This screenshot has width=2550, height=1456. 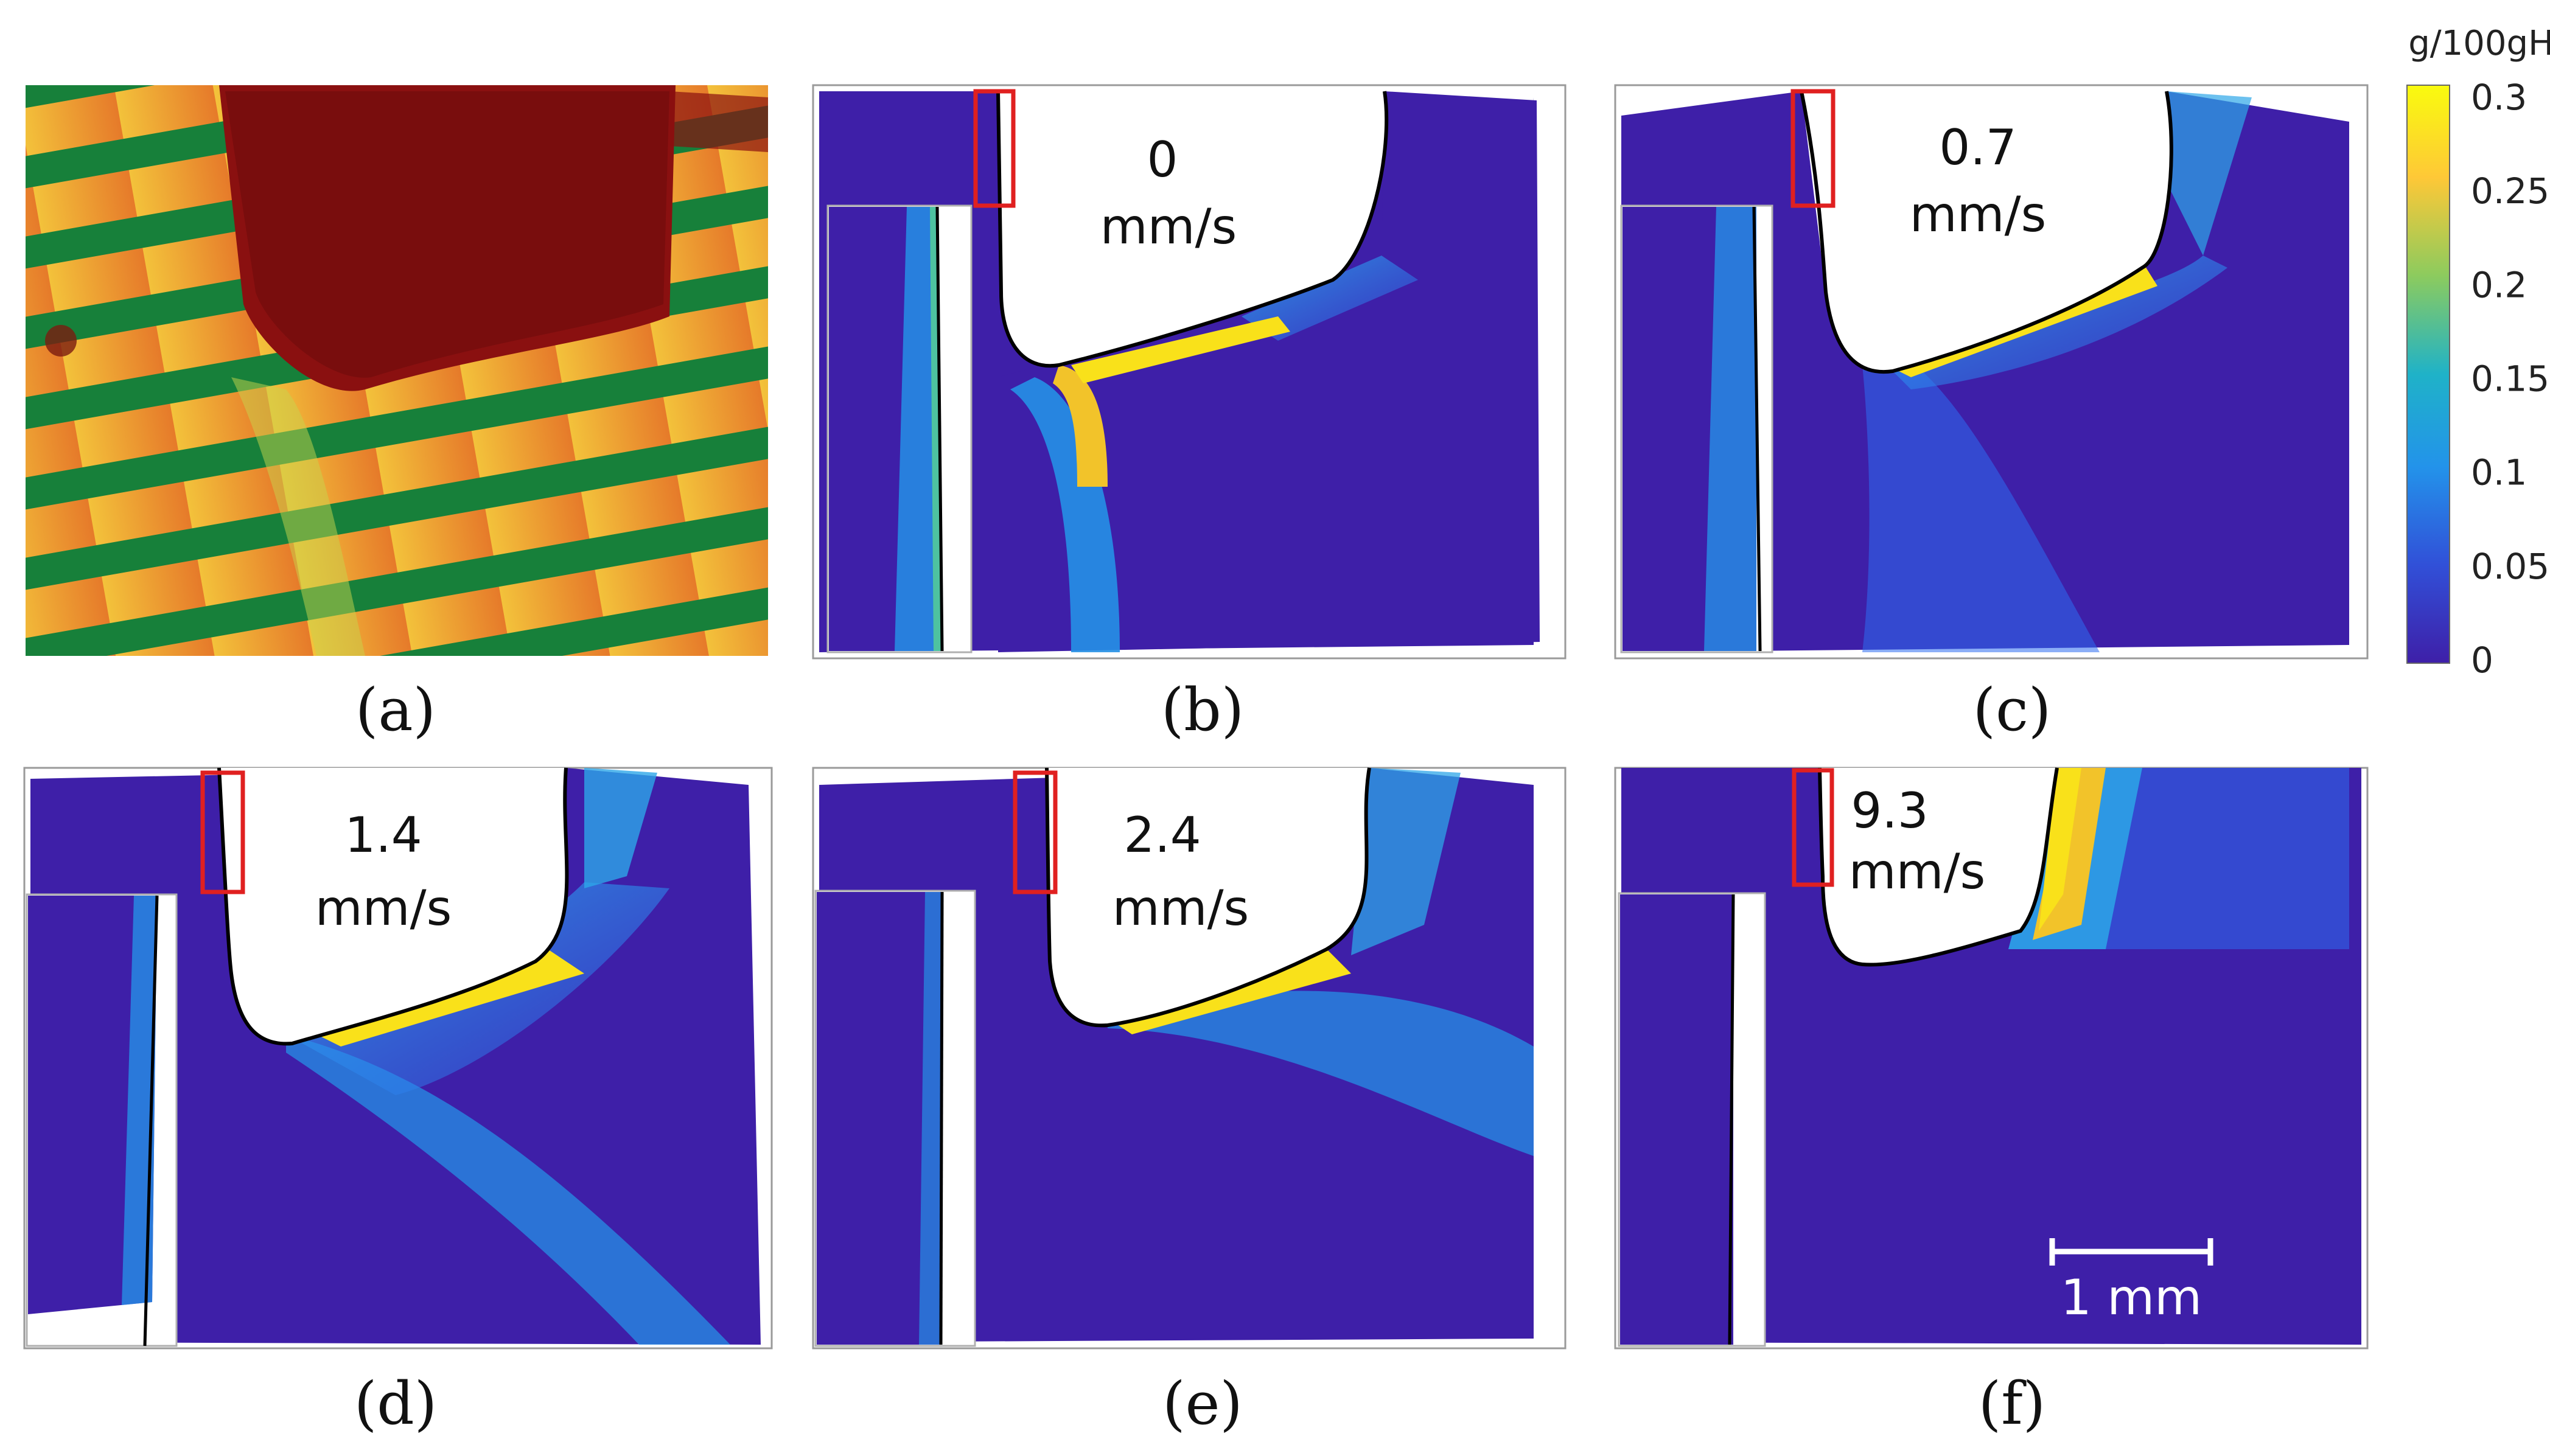 What do you see at coordinates (1189, 414) in the screenshot?
I see `panel-b: 0 mm/s (b)` at bounding box center [1189, 414].